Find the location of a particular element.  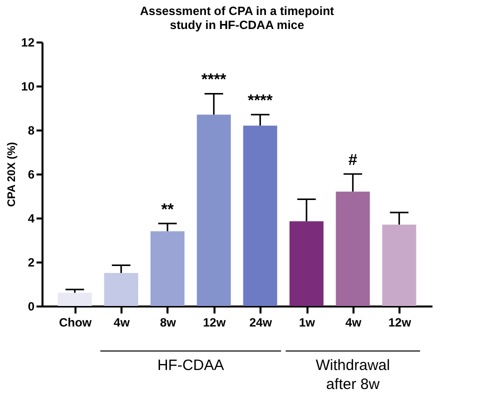

text: Withdrawal after 8w is located at coordinates (353, 375).